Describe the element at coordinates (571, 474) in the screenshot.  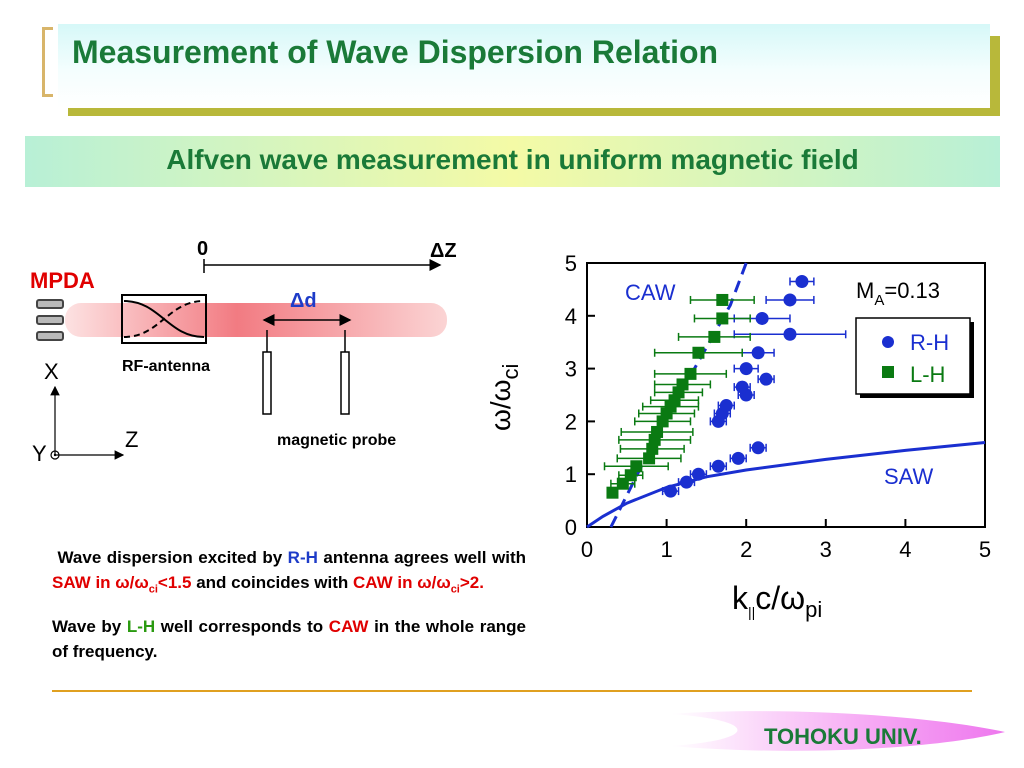
I see `y-tick-label: 1` at that location.